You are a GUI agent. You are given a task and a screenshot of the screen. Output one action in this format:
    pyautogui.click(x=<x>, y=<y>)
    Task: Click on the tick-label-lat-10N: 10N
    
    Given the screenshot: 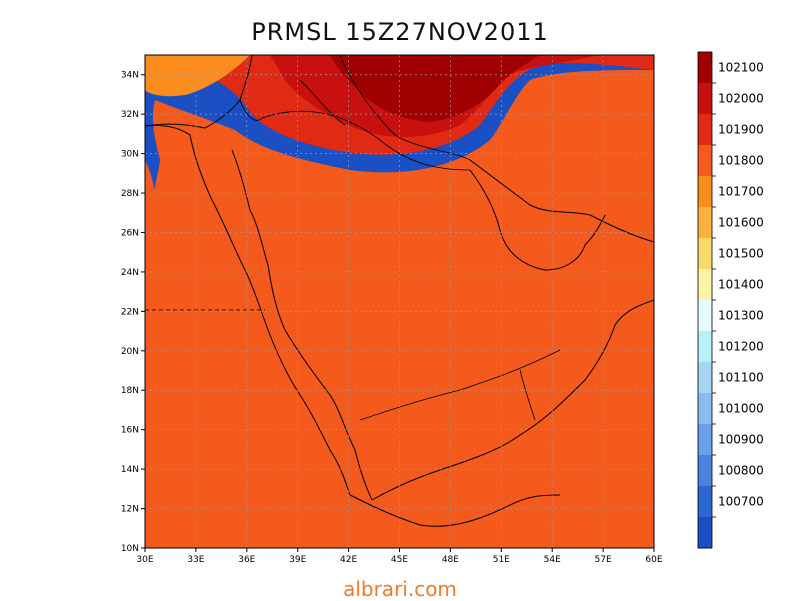 What is the action you would take?
    pyautogui.click(x=130, y=549)
    